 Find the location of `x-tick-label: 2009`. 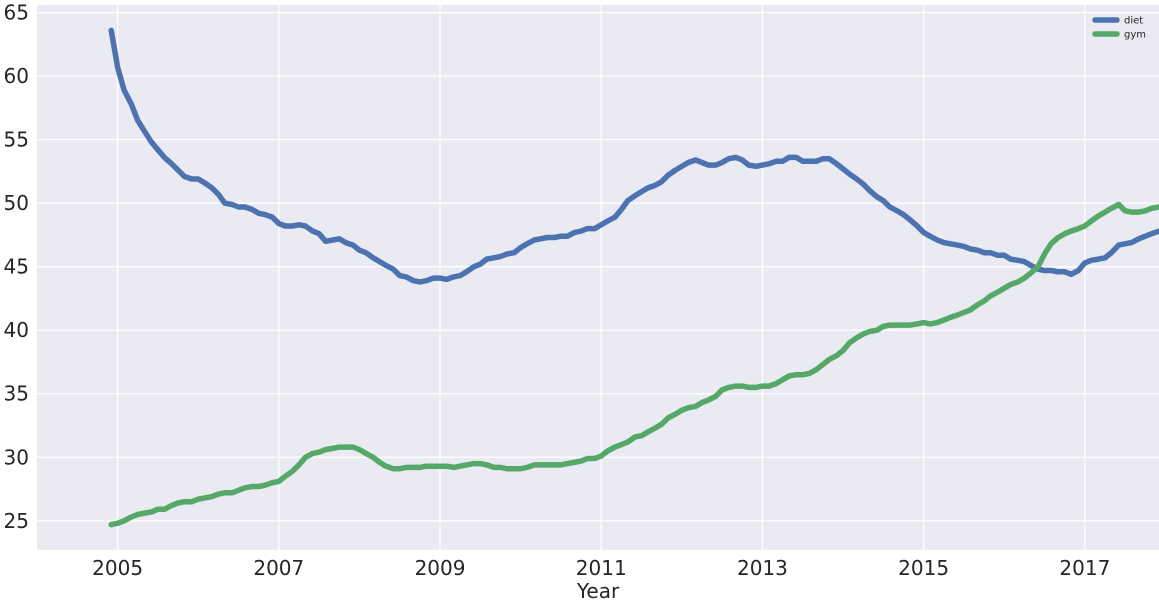

x-tick-label: 2009 is located at coordinates (440, 568).